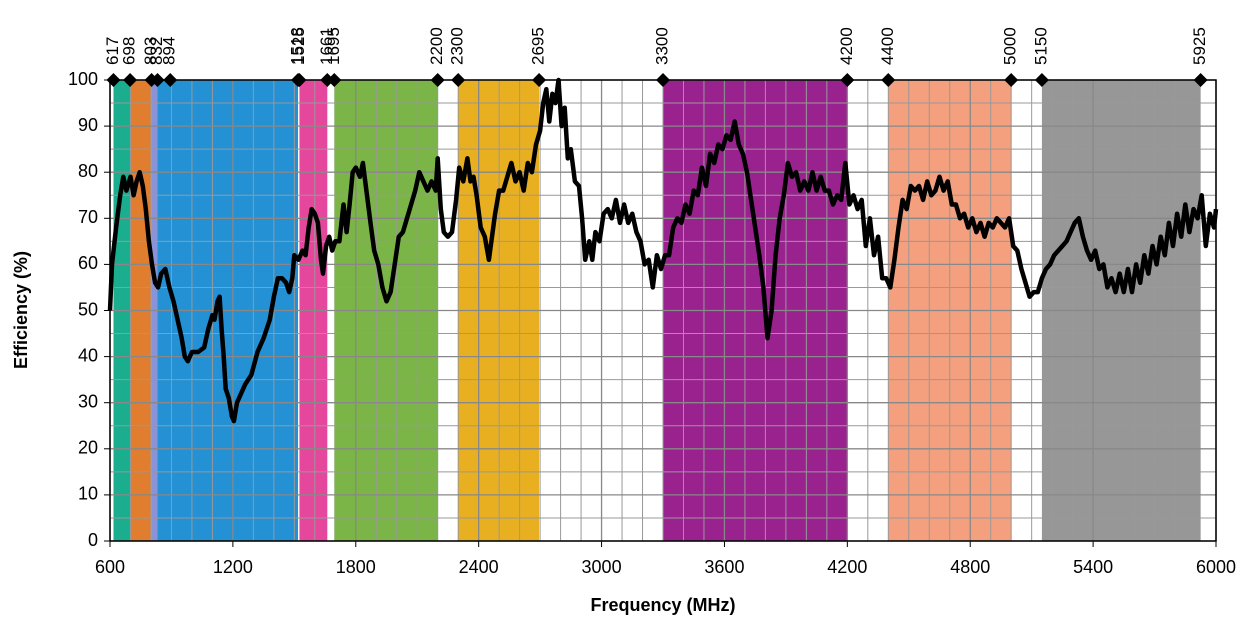 The width and height of the screenshot is (1252, 622). I want to click on y-tick-label: 50, so click(88, 309).